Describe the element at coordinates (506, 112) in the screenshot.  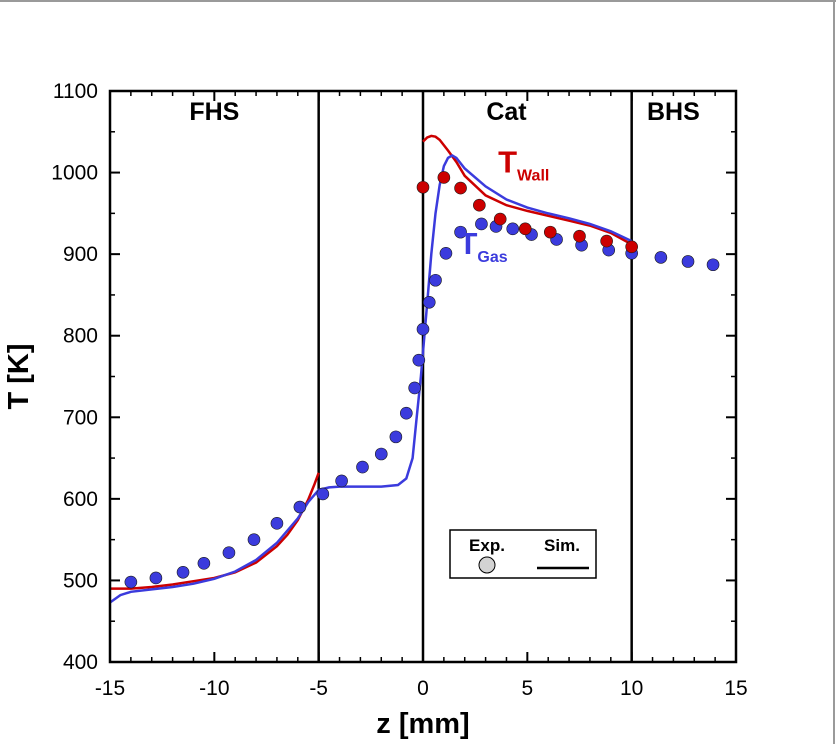
I see `region-label: Cat` at that location.